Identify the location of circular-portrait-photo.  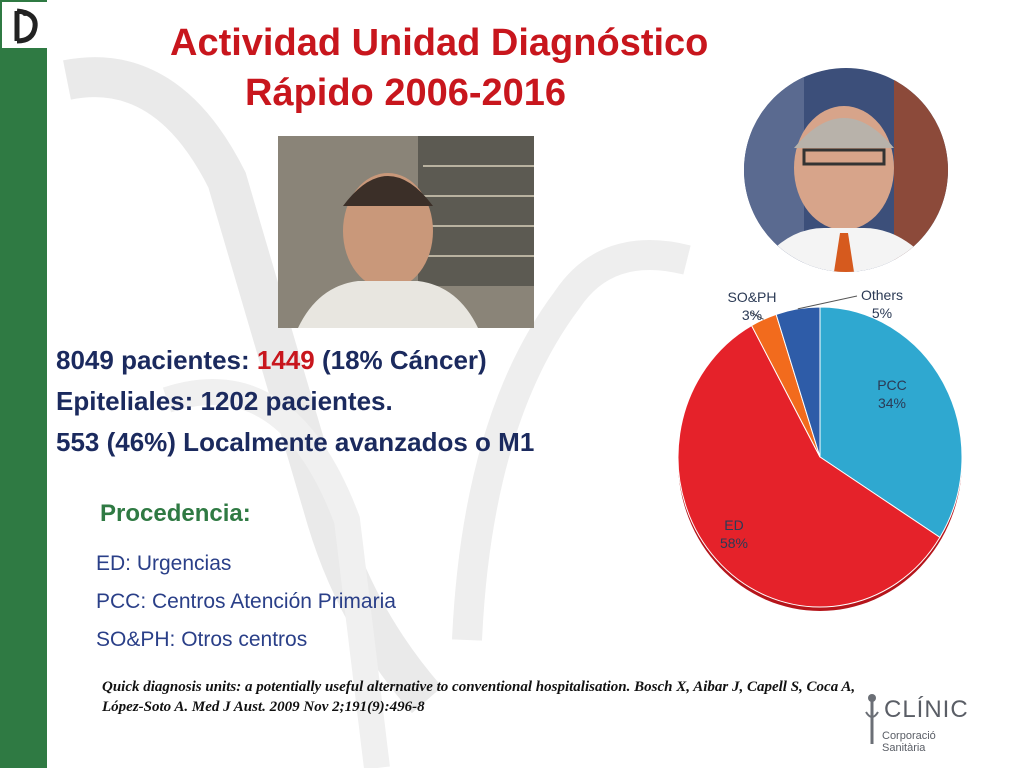
(846, 170).